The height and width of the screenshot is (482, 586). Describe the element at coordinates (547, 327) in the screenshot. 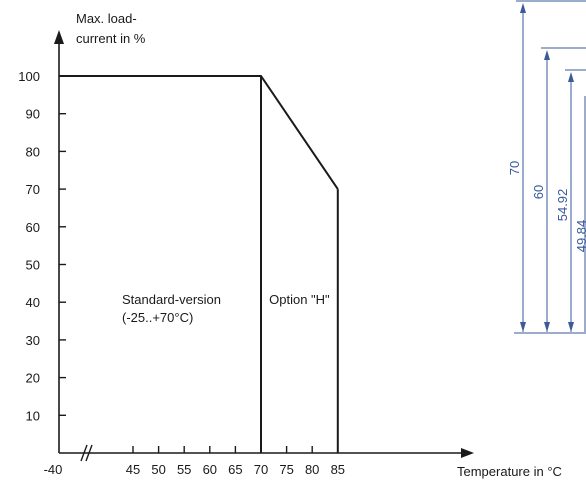

I see `dimension-arrow-60-bottom-icon` at that location.